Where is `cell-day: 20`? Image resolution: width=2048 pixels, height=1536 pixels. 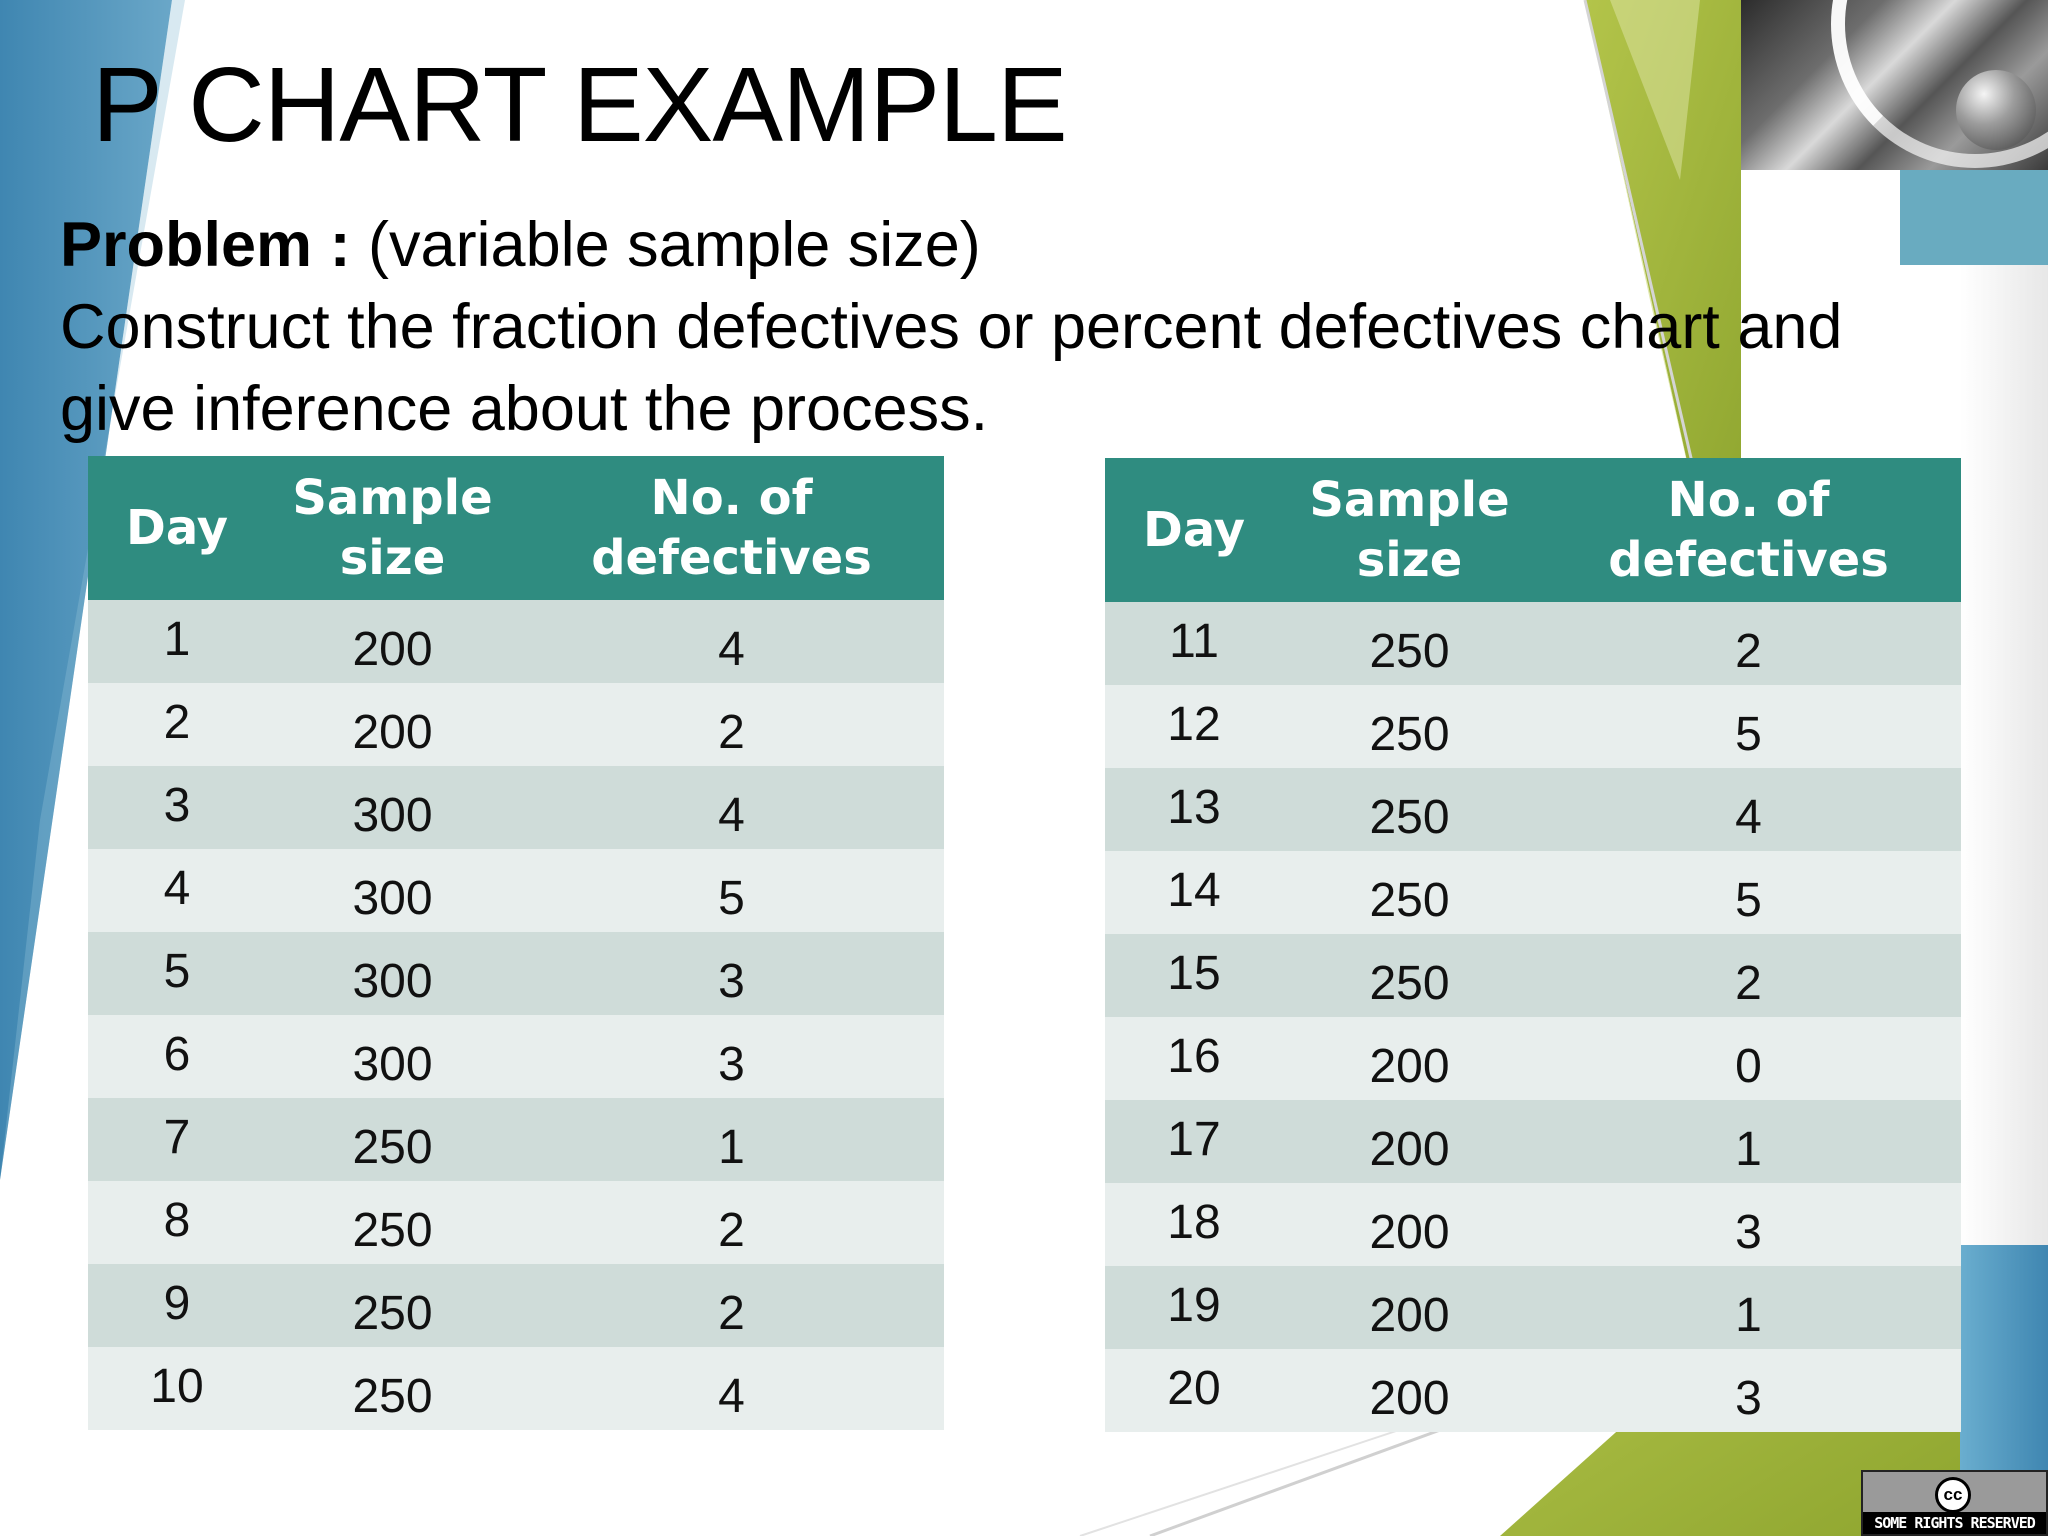
cell-day: 20 is located at coordinates (1194, 1390).